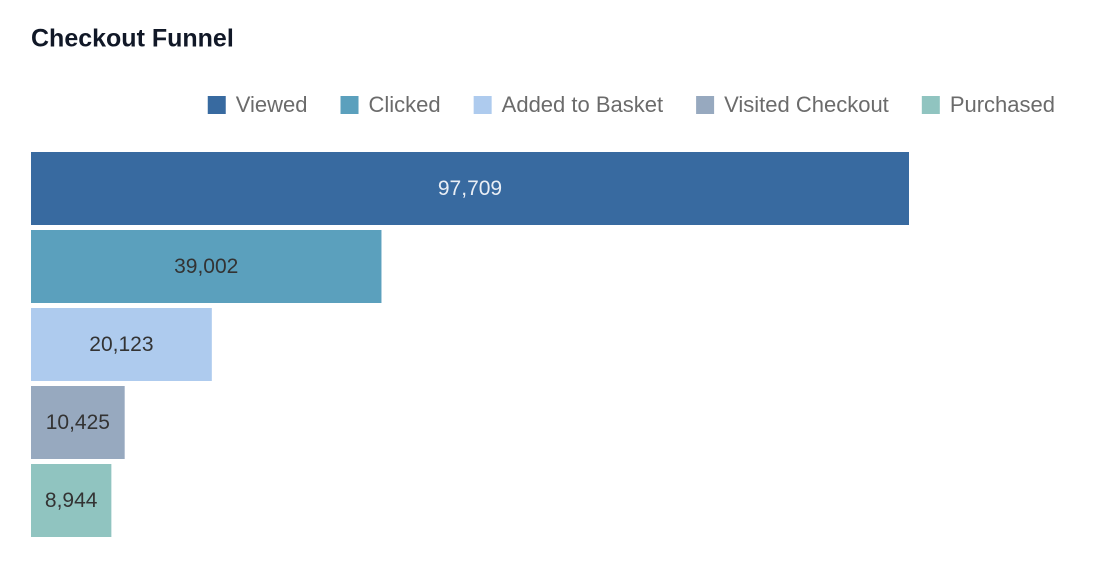 This screenshot has height=572, width=1094. Describe the element at coordinates (1002, 104) in the screenshot. I see `legend-label: Purchased` at that location.